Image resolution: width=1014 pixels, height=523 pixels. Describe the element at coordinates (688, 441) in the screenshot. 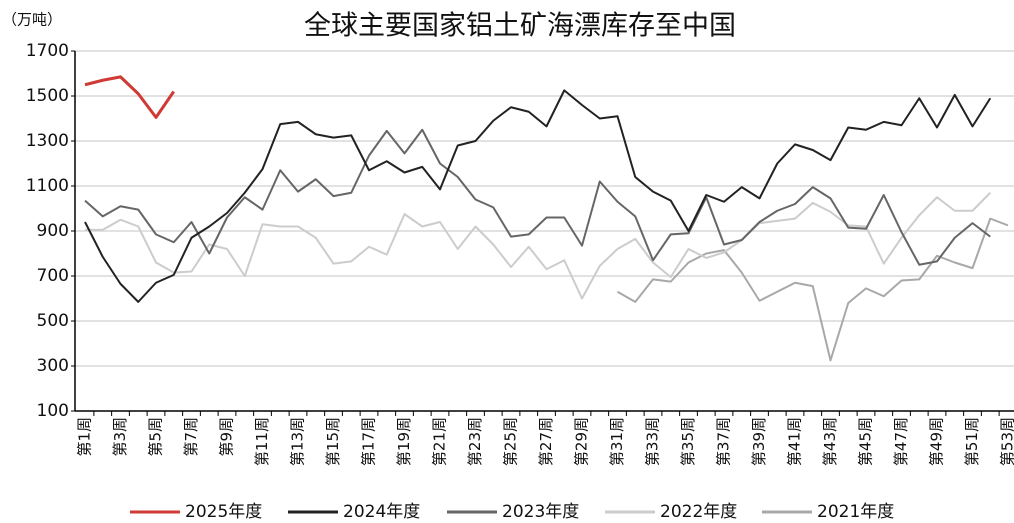

I see `x-tick-label: 第35周` at that location.